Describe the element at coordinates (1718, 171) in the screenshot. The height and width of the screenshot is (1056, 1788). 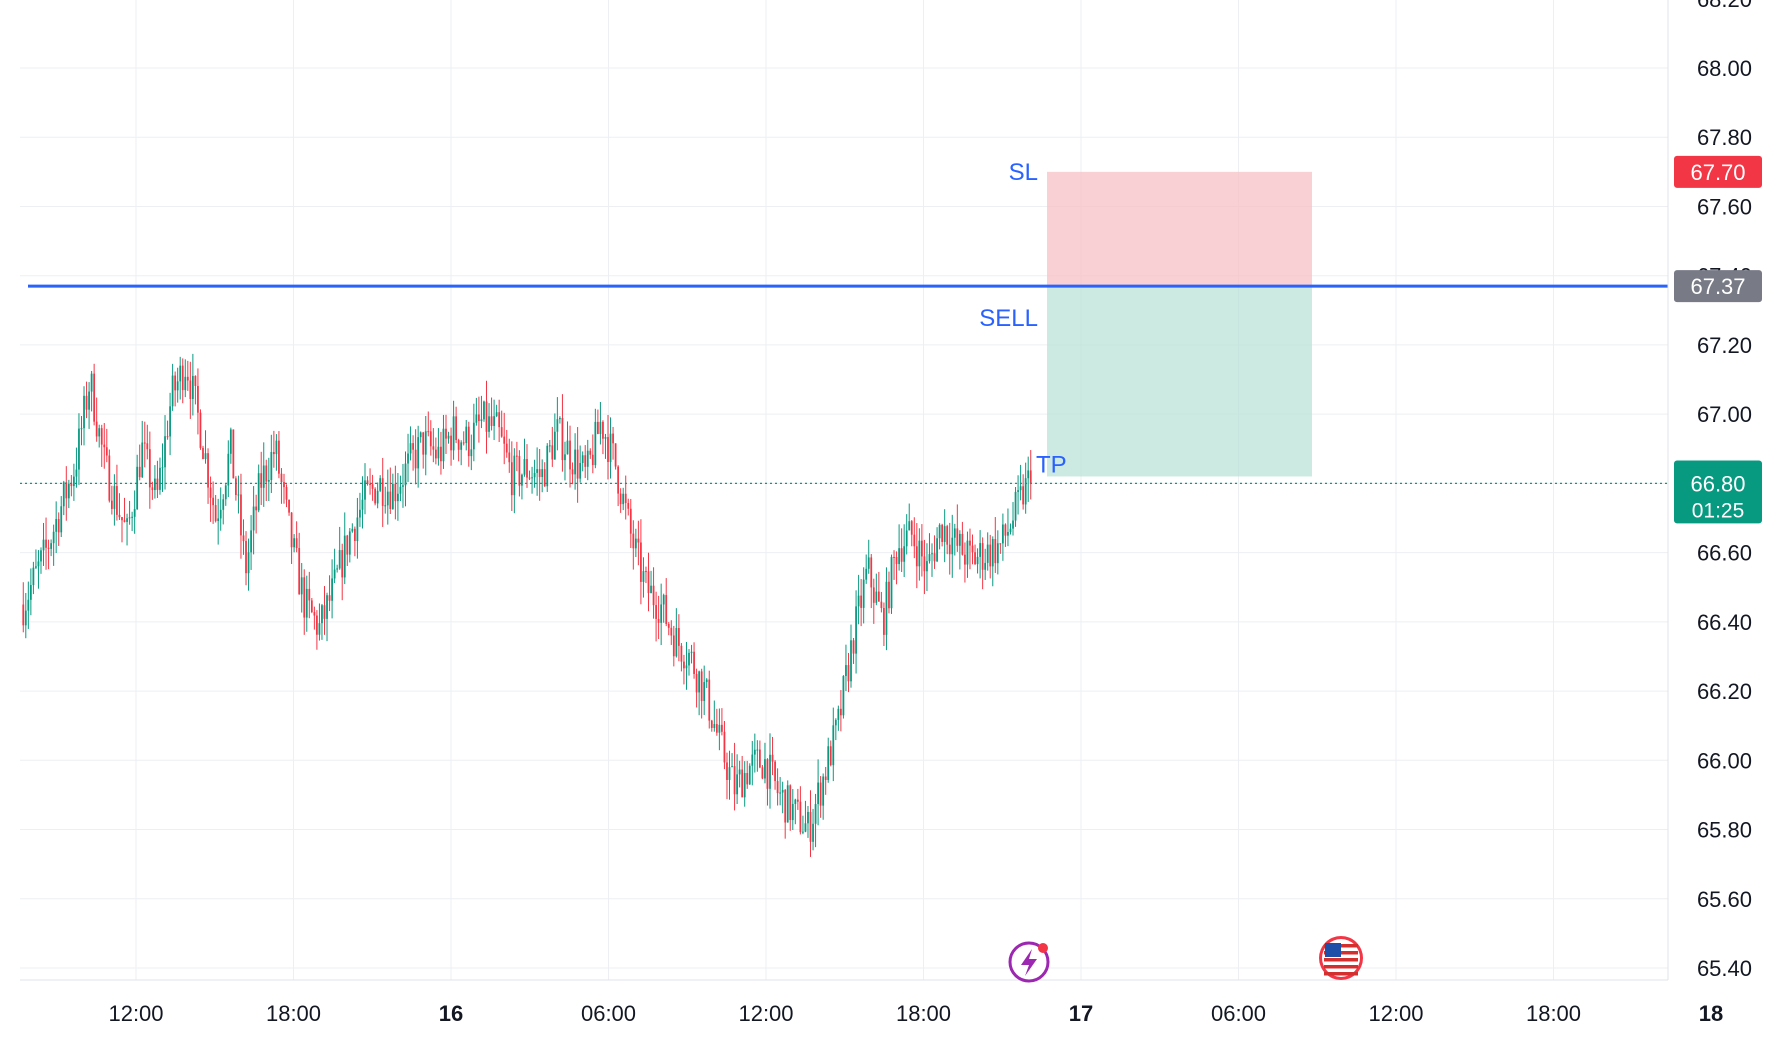
I see `price-tag: 67.70` at that location.